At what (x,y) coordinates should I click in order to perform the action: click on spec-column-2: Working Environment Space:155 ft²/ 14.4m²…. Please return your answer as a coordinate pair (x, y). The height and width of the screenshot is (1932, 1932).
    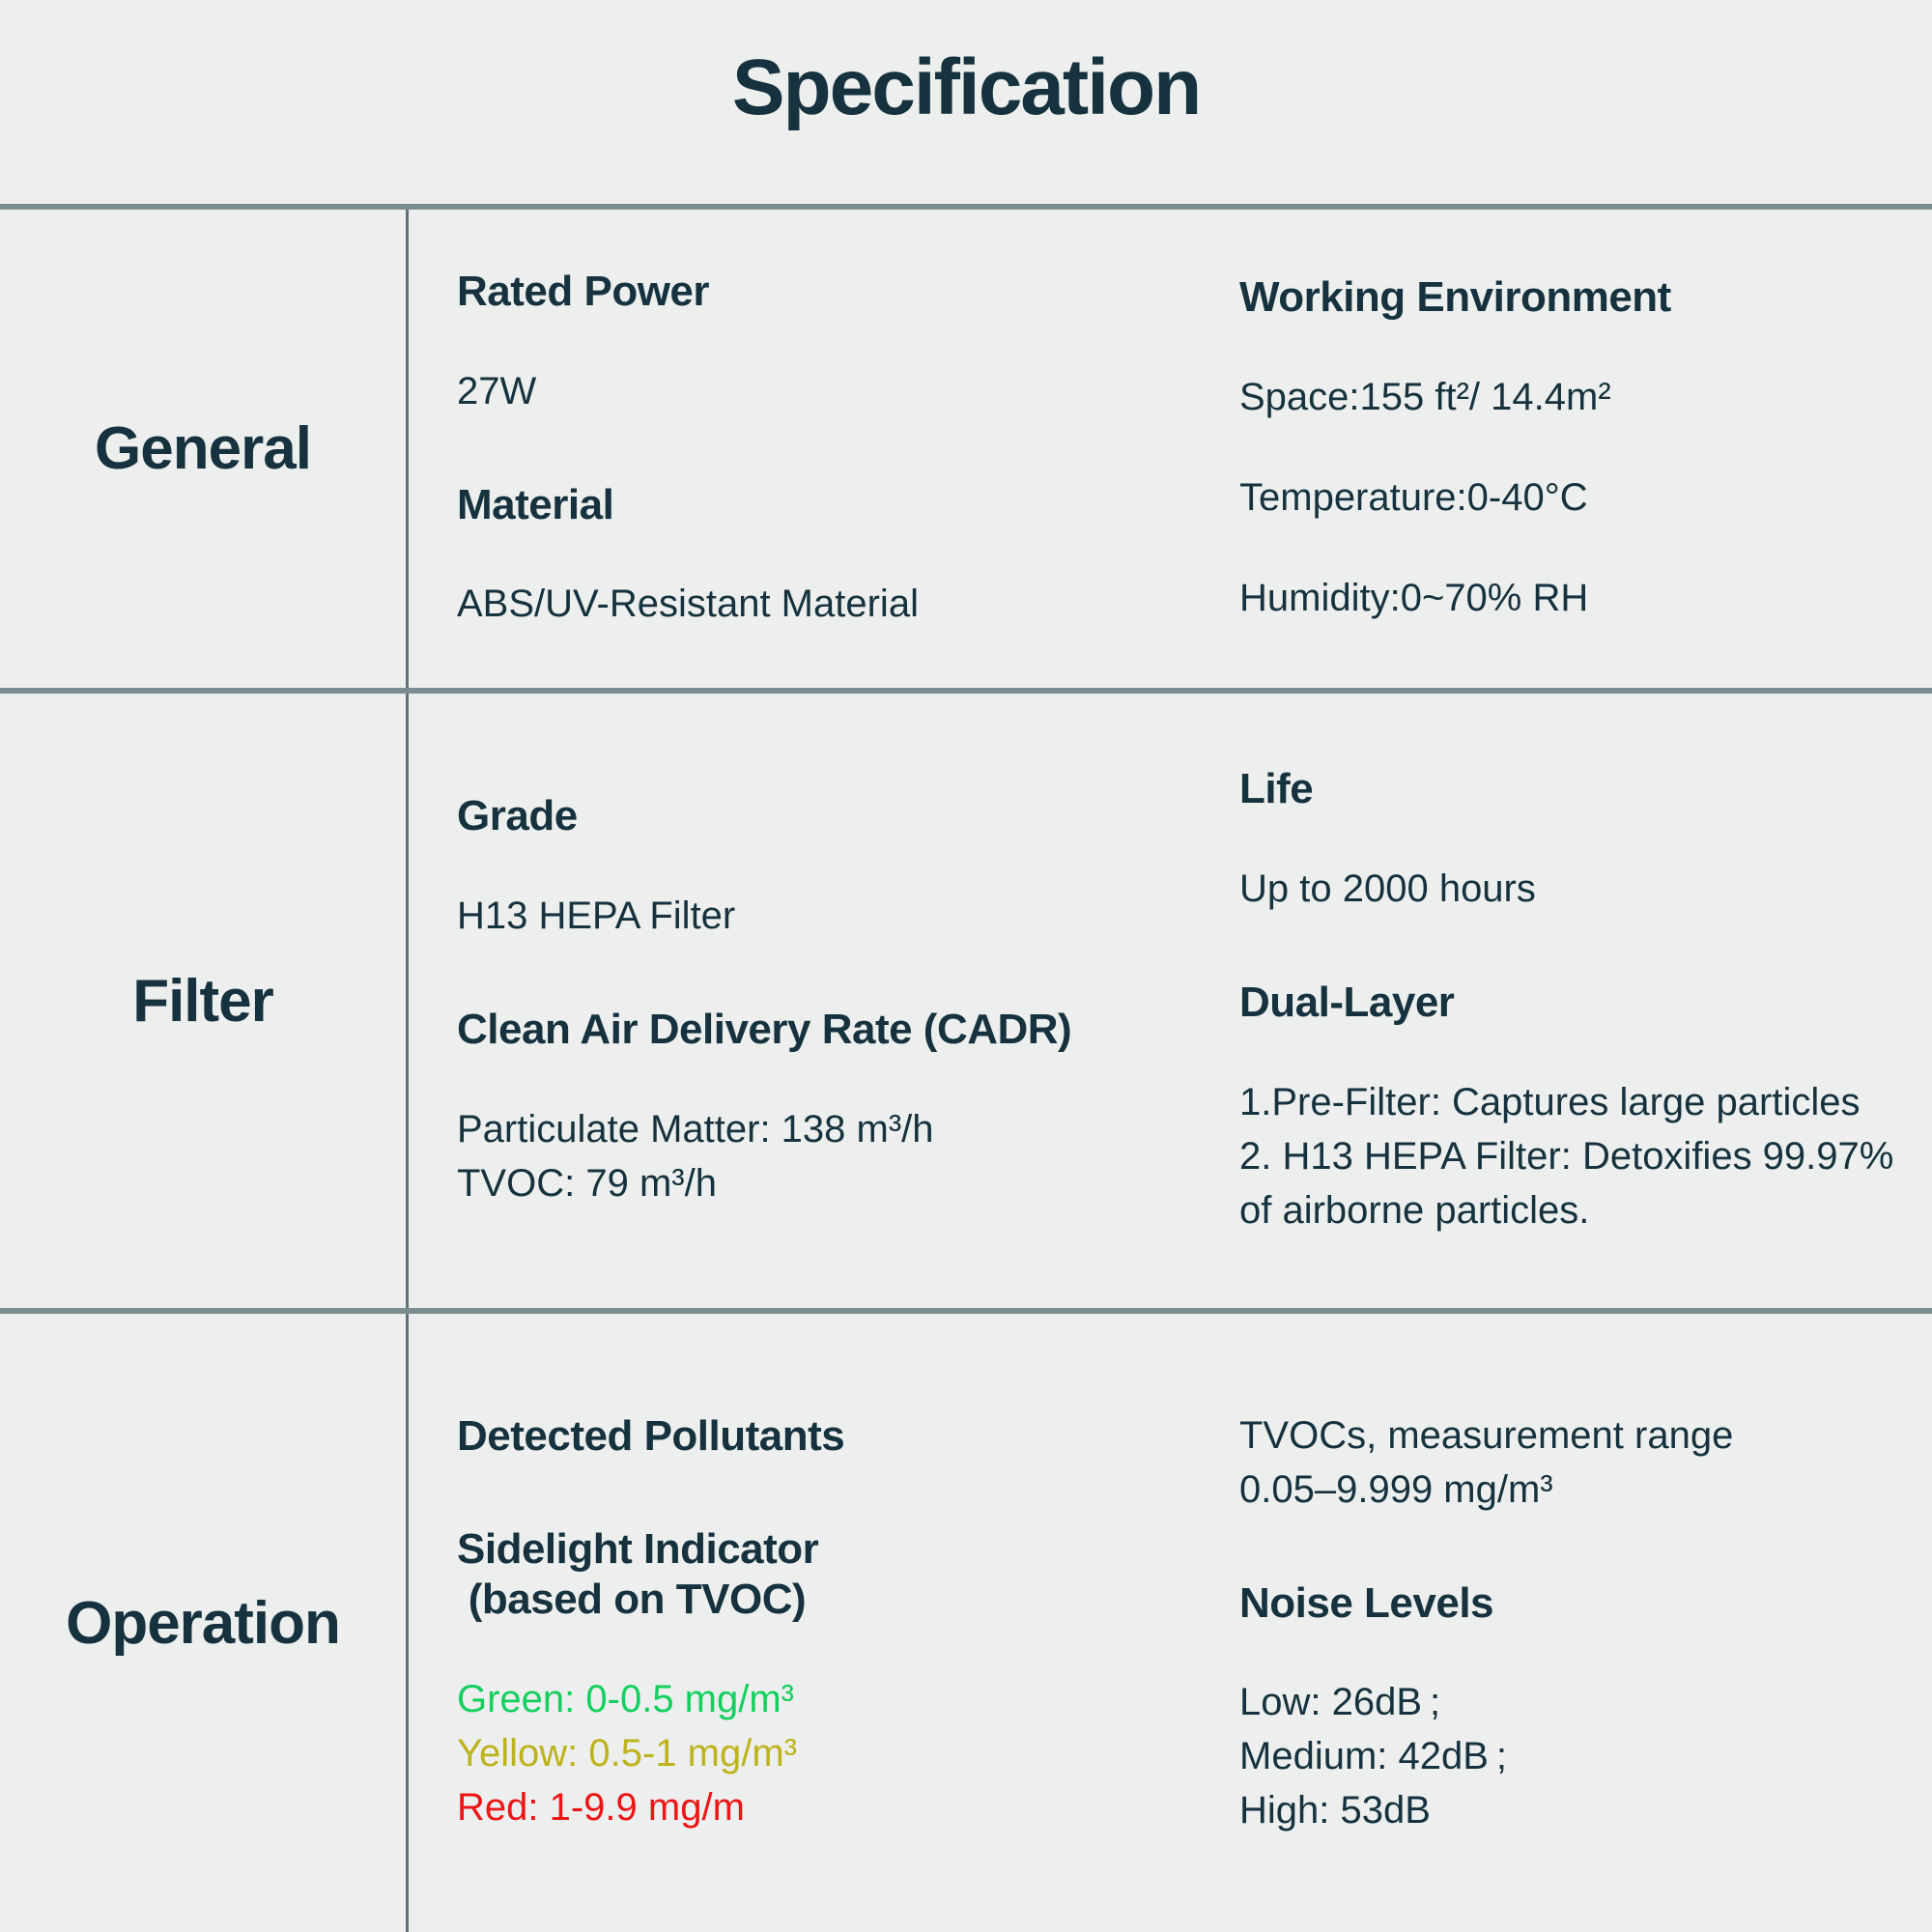
    Looking at the image, I should click on (1585, 449).